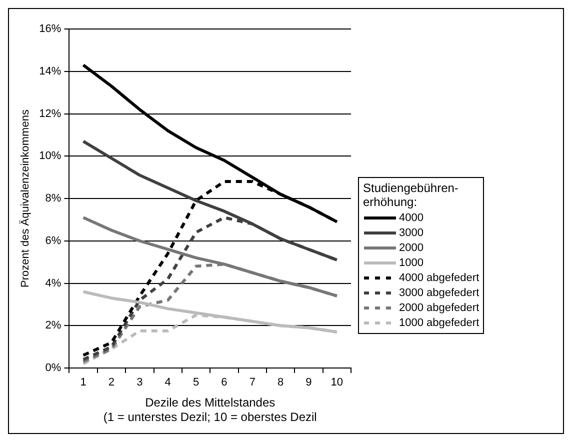  I want to click on x-tick-label: 2, so click(111, 382).